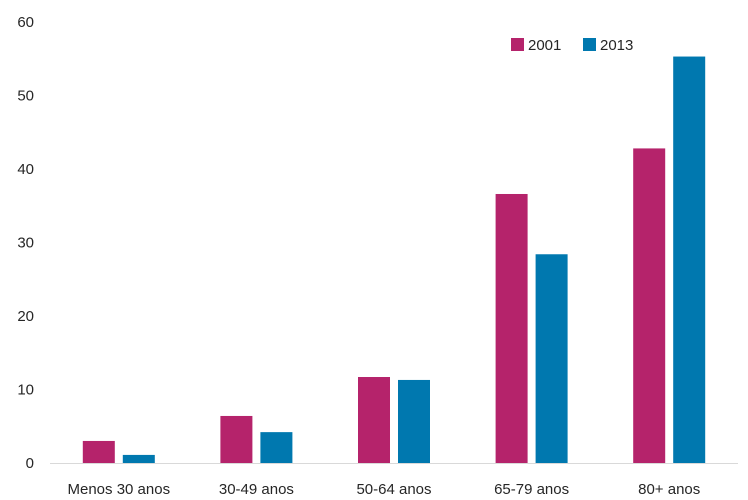  I want to click on y-tick-label: 40, so click(25, 169).